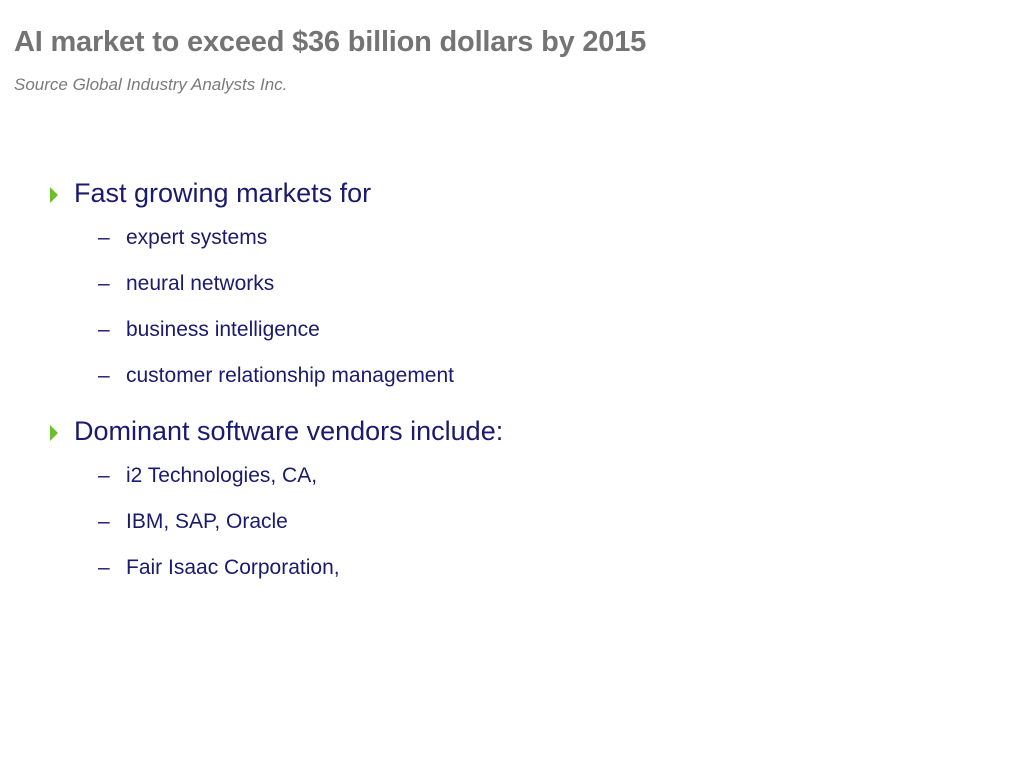  I want to click on sub-item: – business intelligence, so click(500, 341).